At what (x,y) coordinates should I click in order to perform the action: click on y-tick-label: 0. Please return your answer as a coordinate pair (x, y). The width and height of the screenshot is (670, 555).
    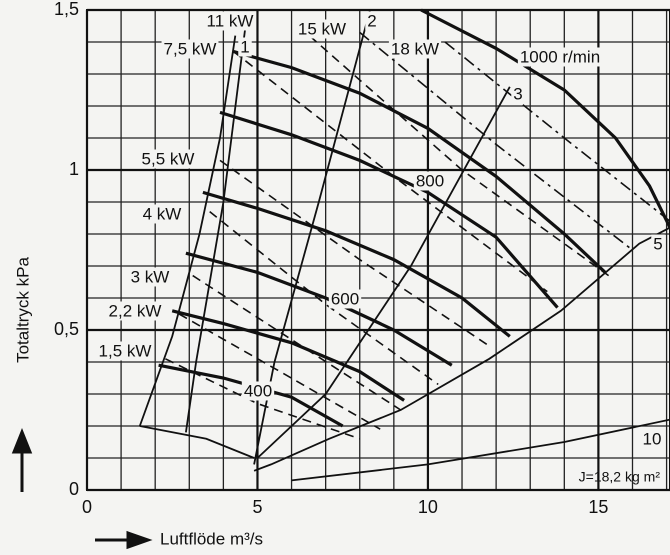
    Looking at the image, I should click on (74, 489).